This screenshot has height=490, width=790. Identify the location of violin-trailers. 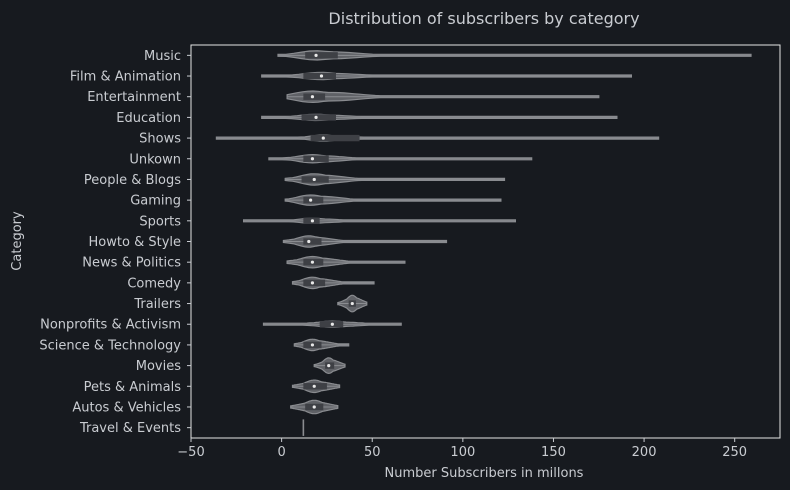
(352, 303).